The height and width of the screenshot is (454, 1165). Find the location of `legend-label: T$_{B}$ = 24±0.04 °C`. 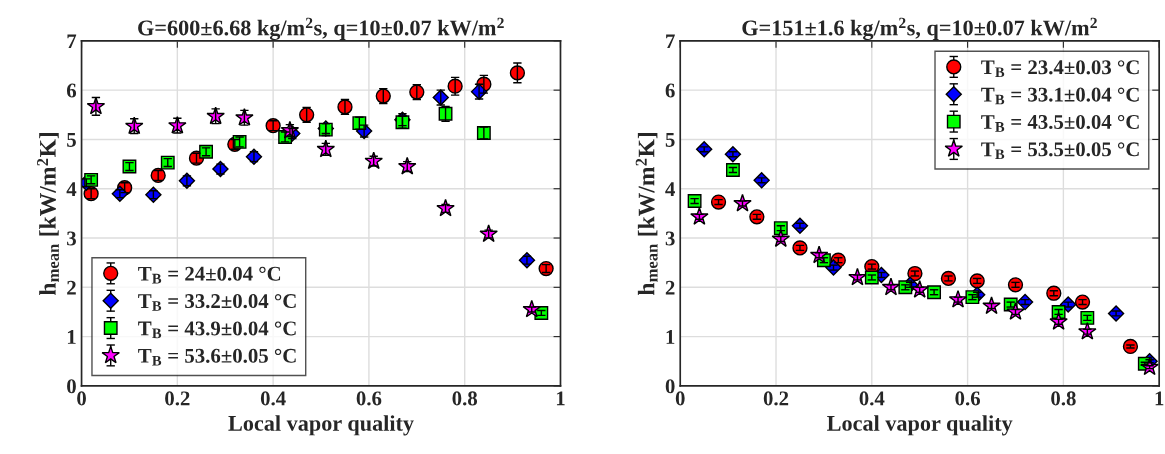

legend-label: T$_{B}$ = 24±0.04 °C is located at coordinates (209, 275).